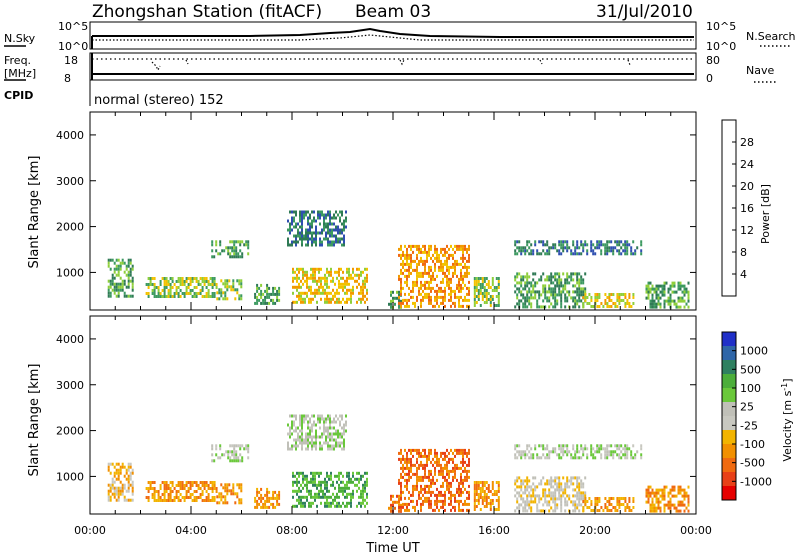 Image resolution: width=800 pixels, height=554 pixels. Describe the element at coordinates (743, 252) in the screenshot. I see `power-colorbar-tick-label: 8` at that location.